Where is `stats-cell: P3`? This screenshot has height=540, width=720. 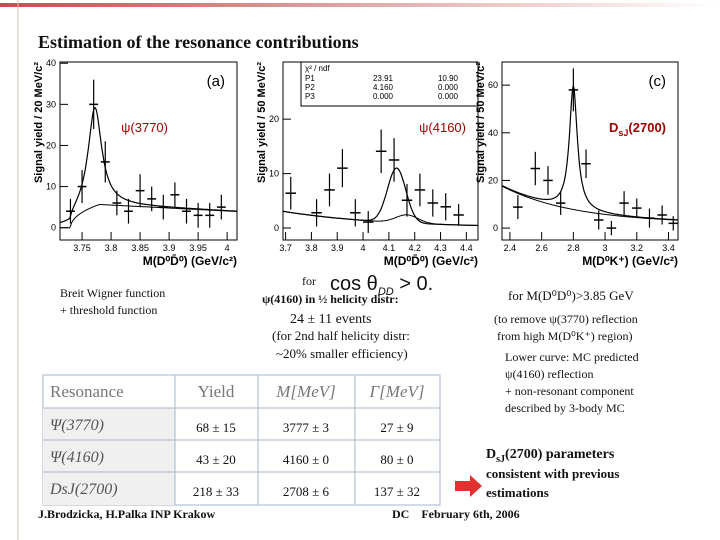 stats-cell: P3 is located at coordinates (310, 96).